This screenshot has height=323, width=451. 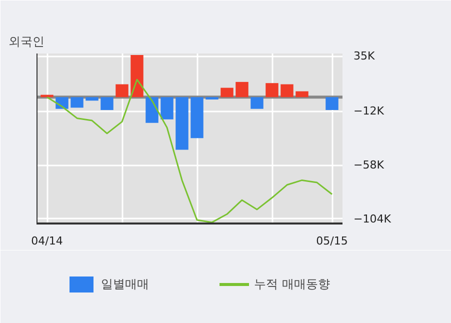 I want to click on y-tick-label: −58K, so click(x=369, y=165).